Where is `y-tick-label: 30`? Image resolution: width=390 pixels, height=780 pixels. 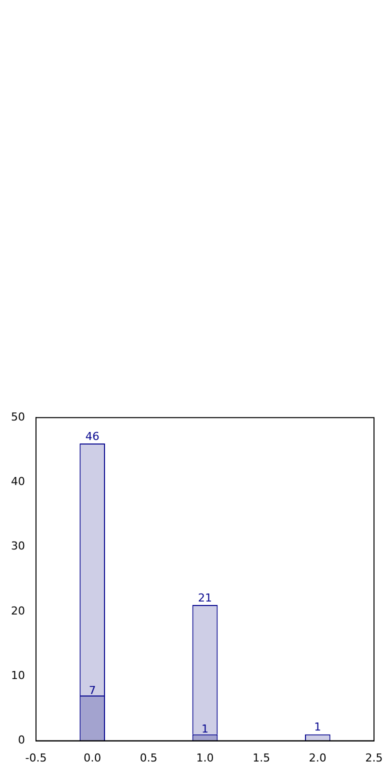
y-tick-label: 30 is located at coordinates (17, 546).